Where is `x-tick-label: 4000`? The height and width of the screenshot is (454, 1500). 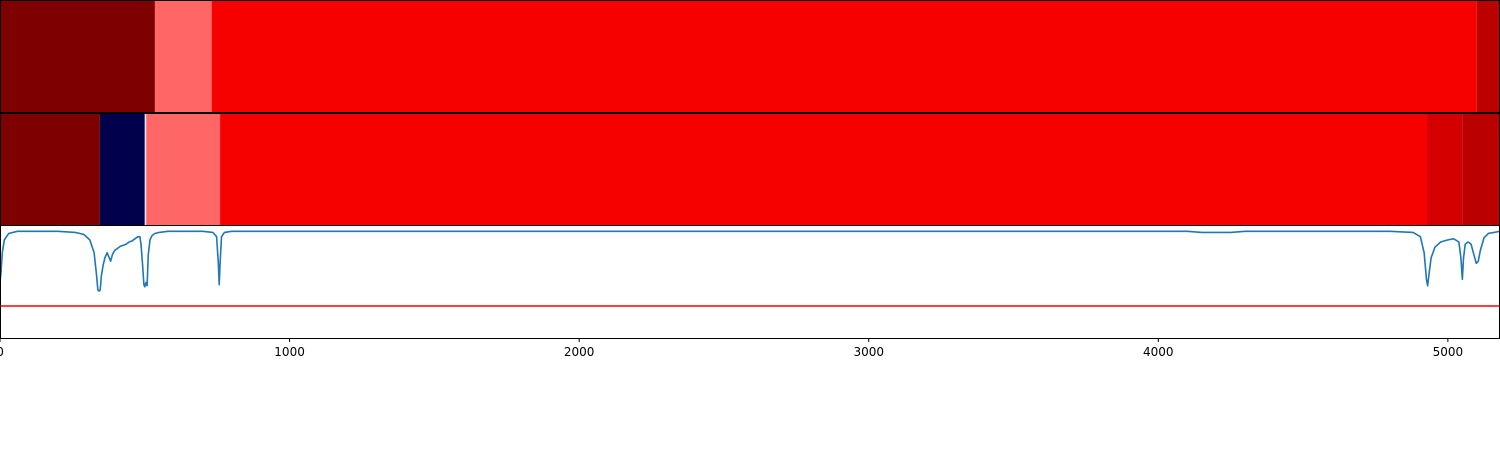 x-tick-label: 4000 is located at coordinates (1158, 352).